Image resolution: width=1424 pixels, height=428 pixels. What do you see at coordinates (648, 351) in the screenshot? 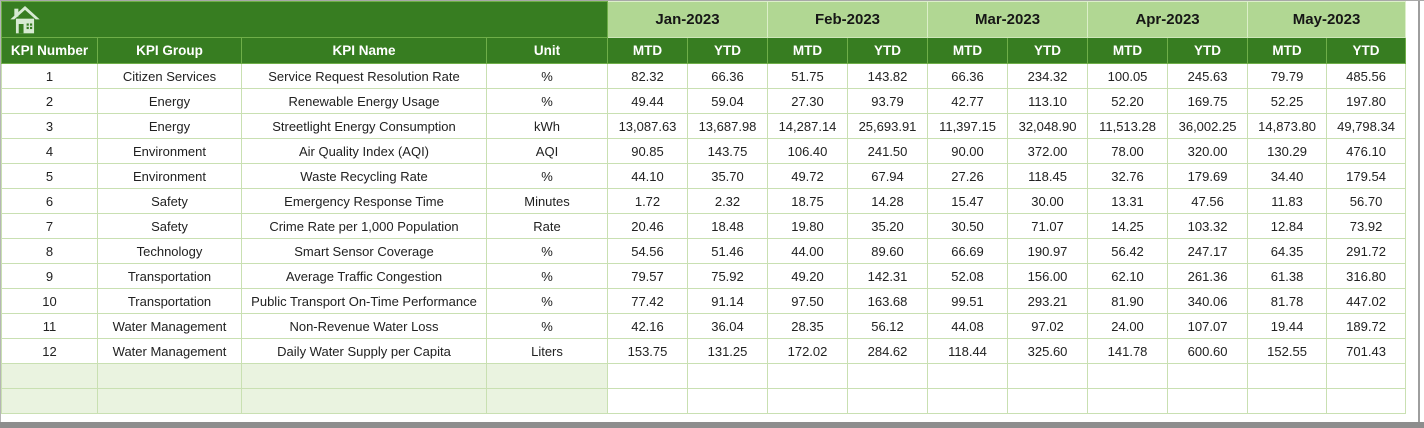
I see `cell-value: 153.75` at bounding box center [648, 351].